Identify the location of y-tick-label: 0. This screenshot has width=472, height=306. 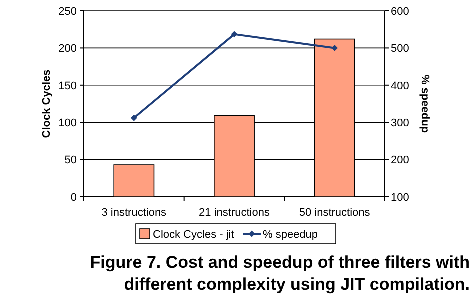
(73, 198).